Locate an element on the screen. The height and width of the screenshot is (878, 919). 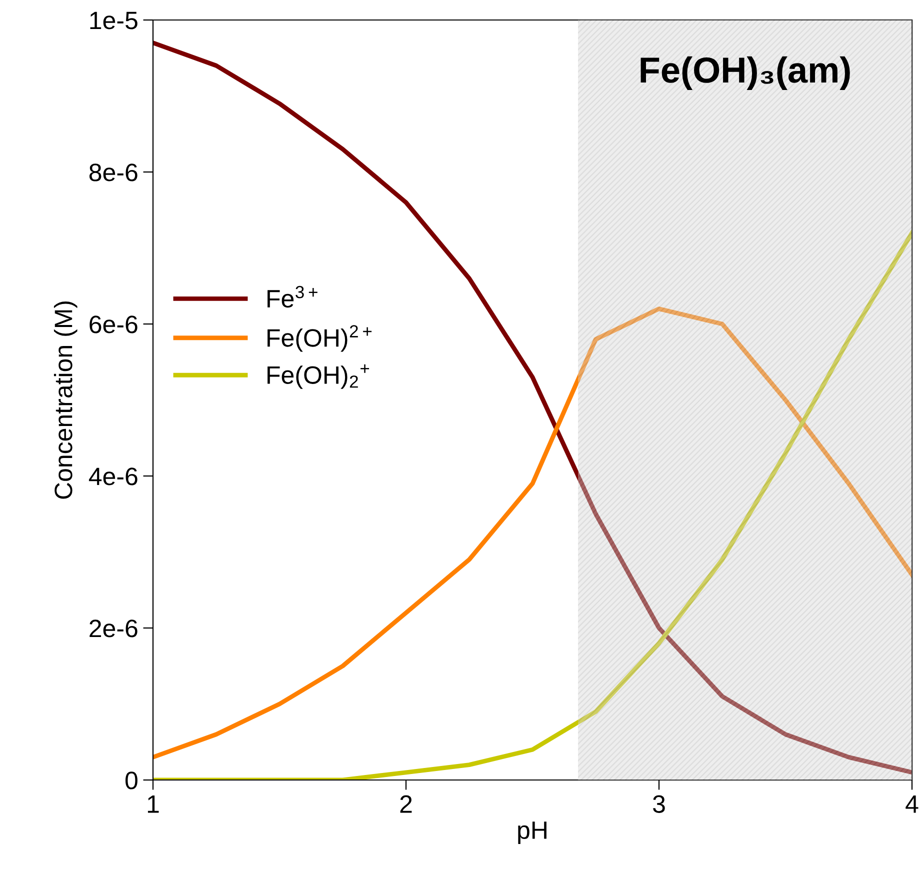
x-axis-title: pH is located at coordinates (532, 833).